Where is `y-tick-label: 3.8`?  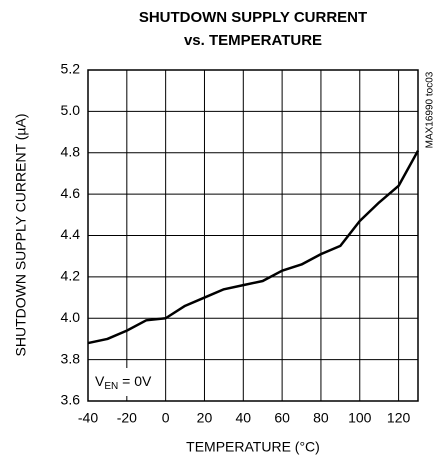 y-tick-label: 3.8 is located at coordinates (71, 358).